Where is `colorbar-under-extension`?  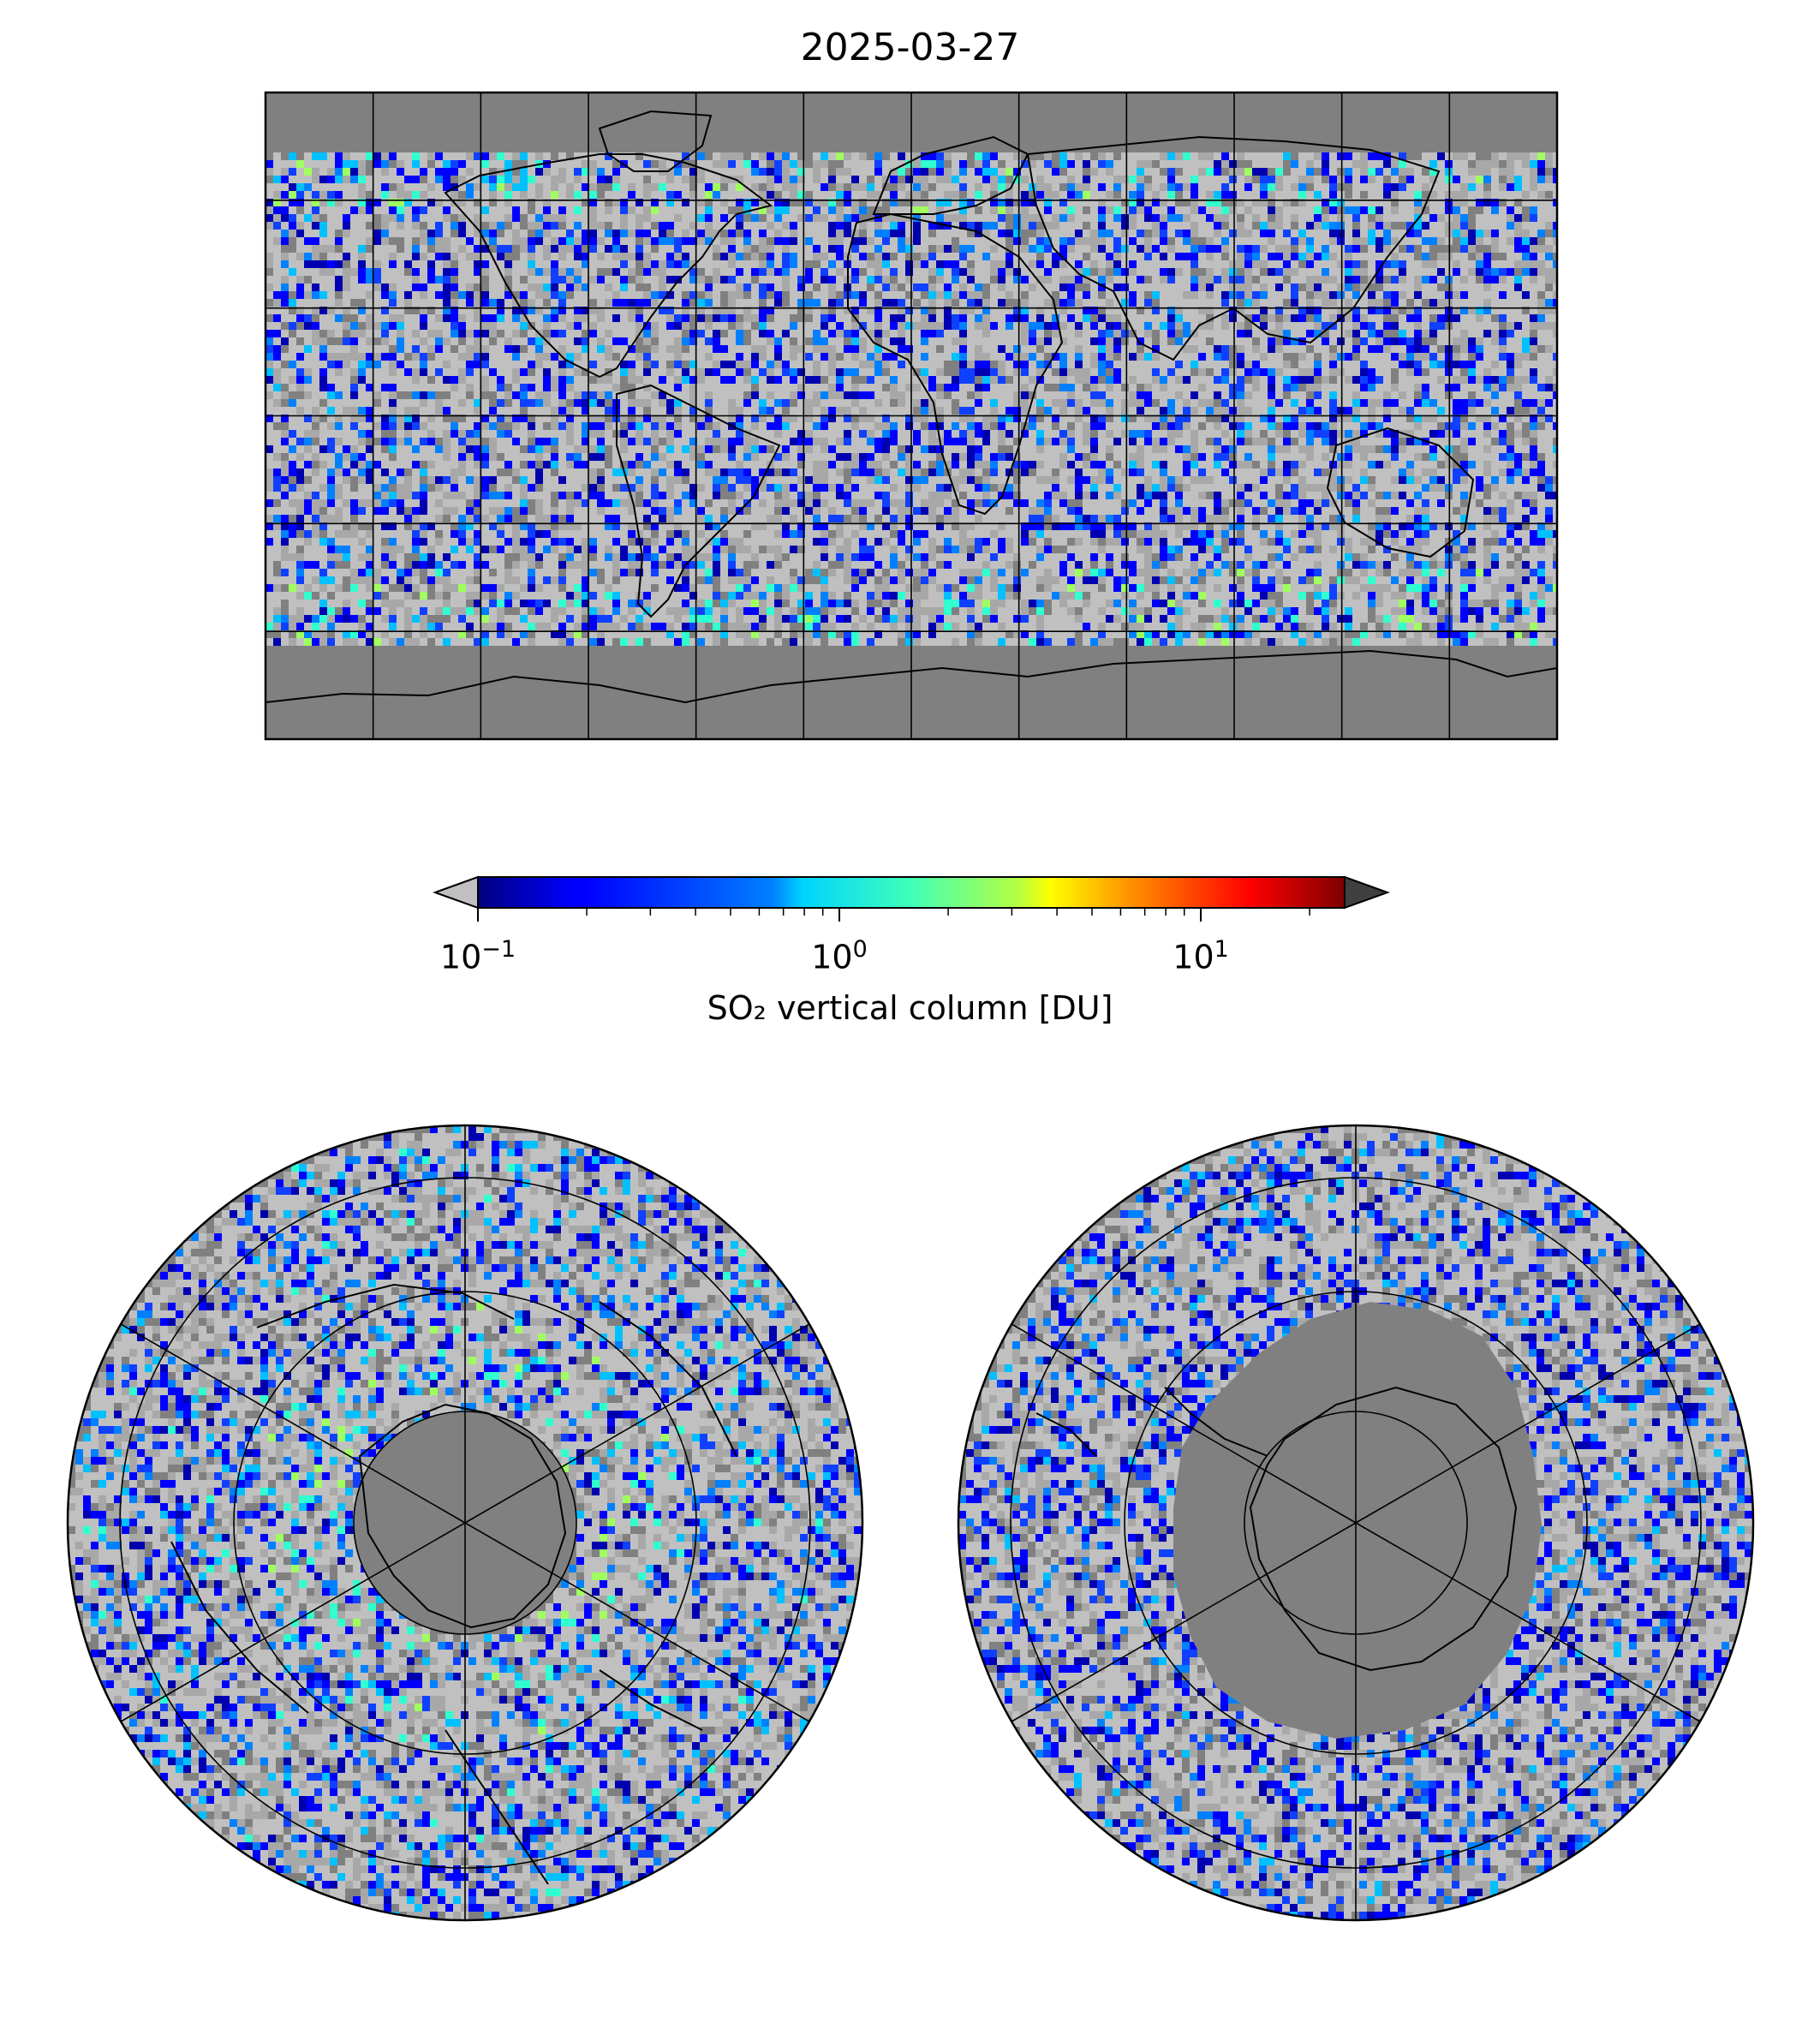 colorbar-under-extension is located at coordinates (456, 892).